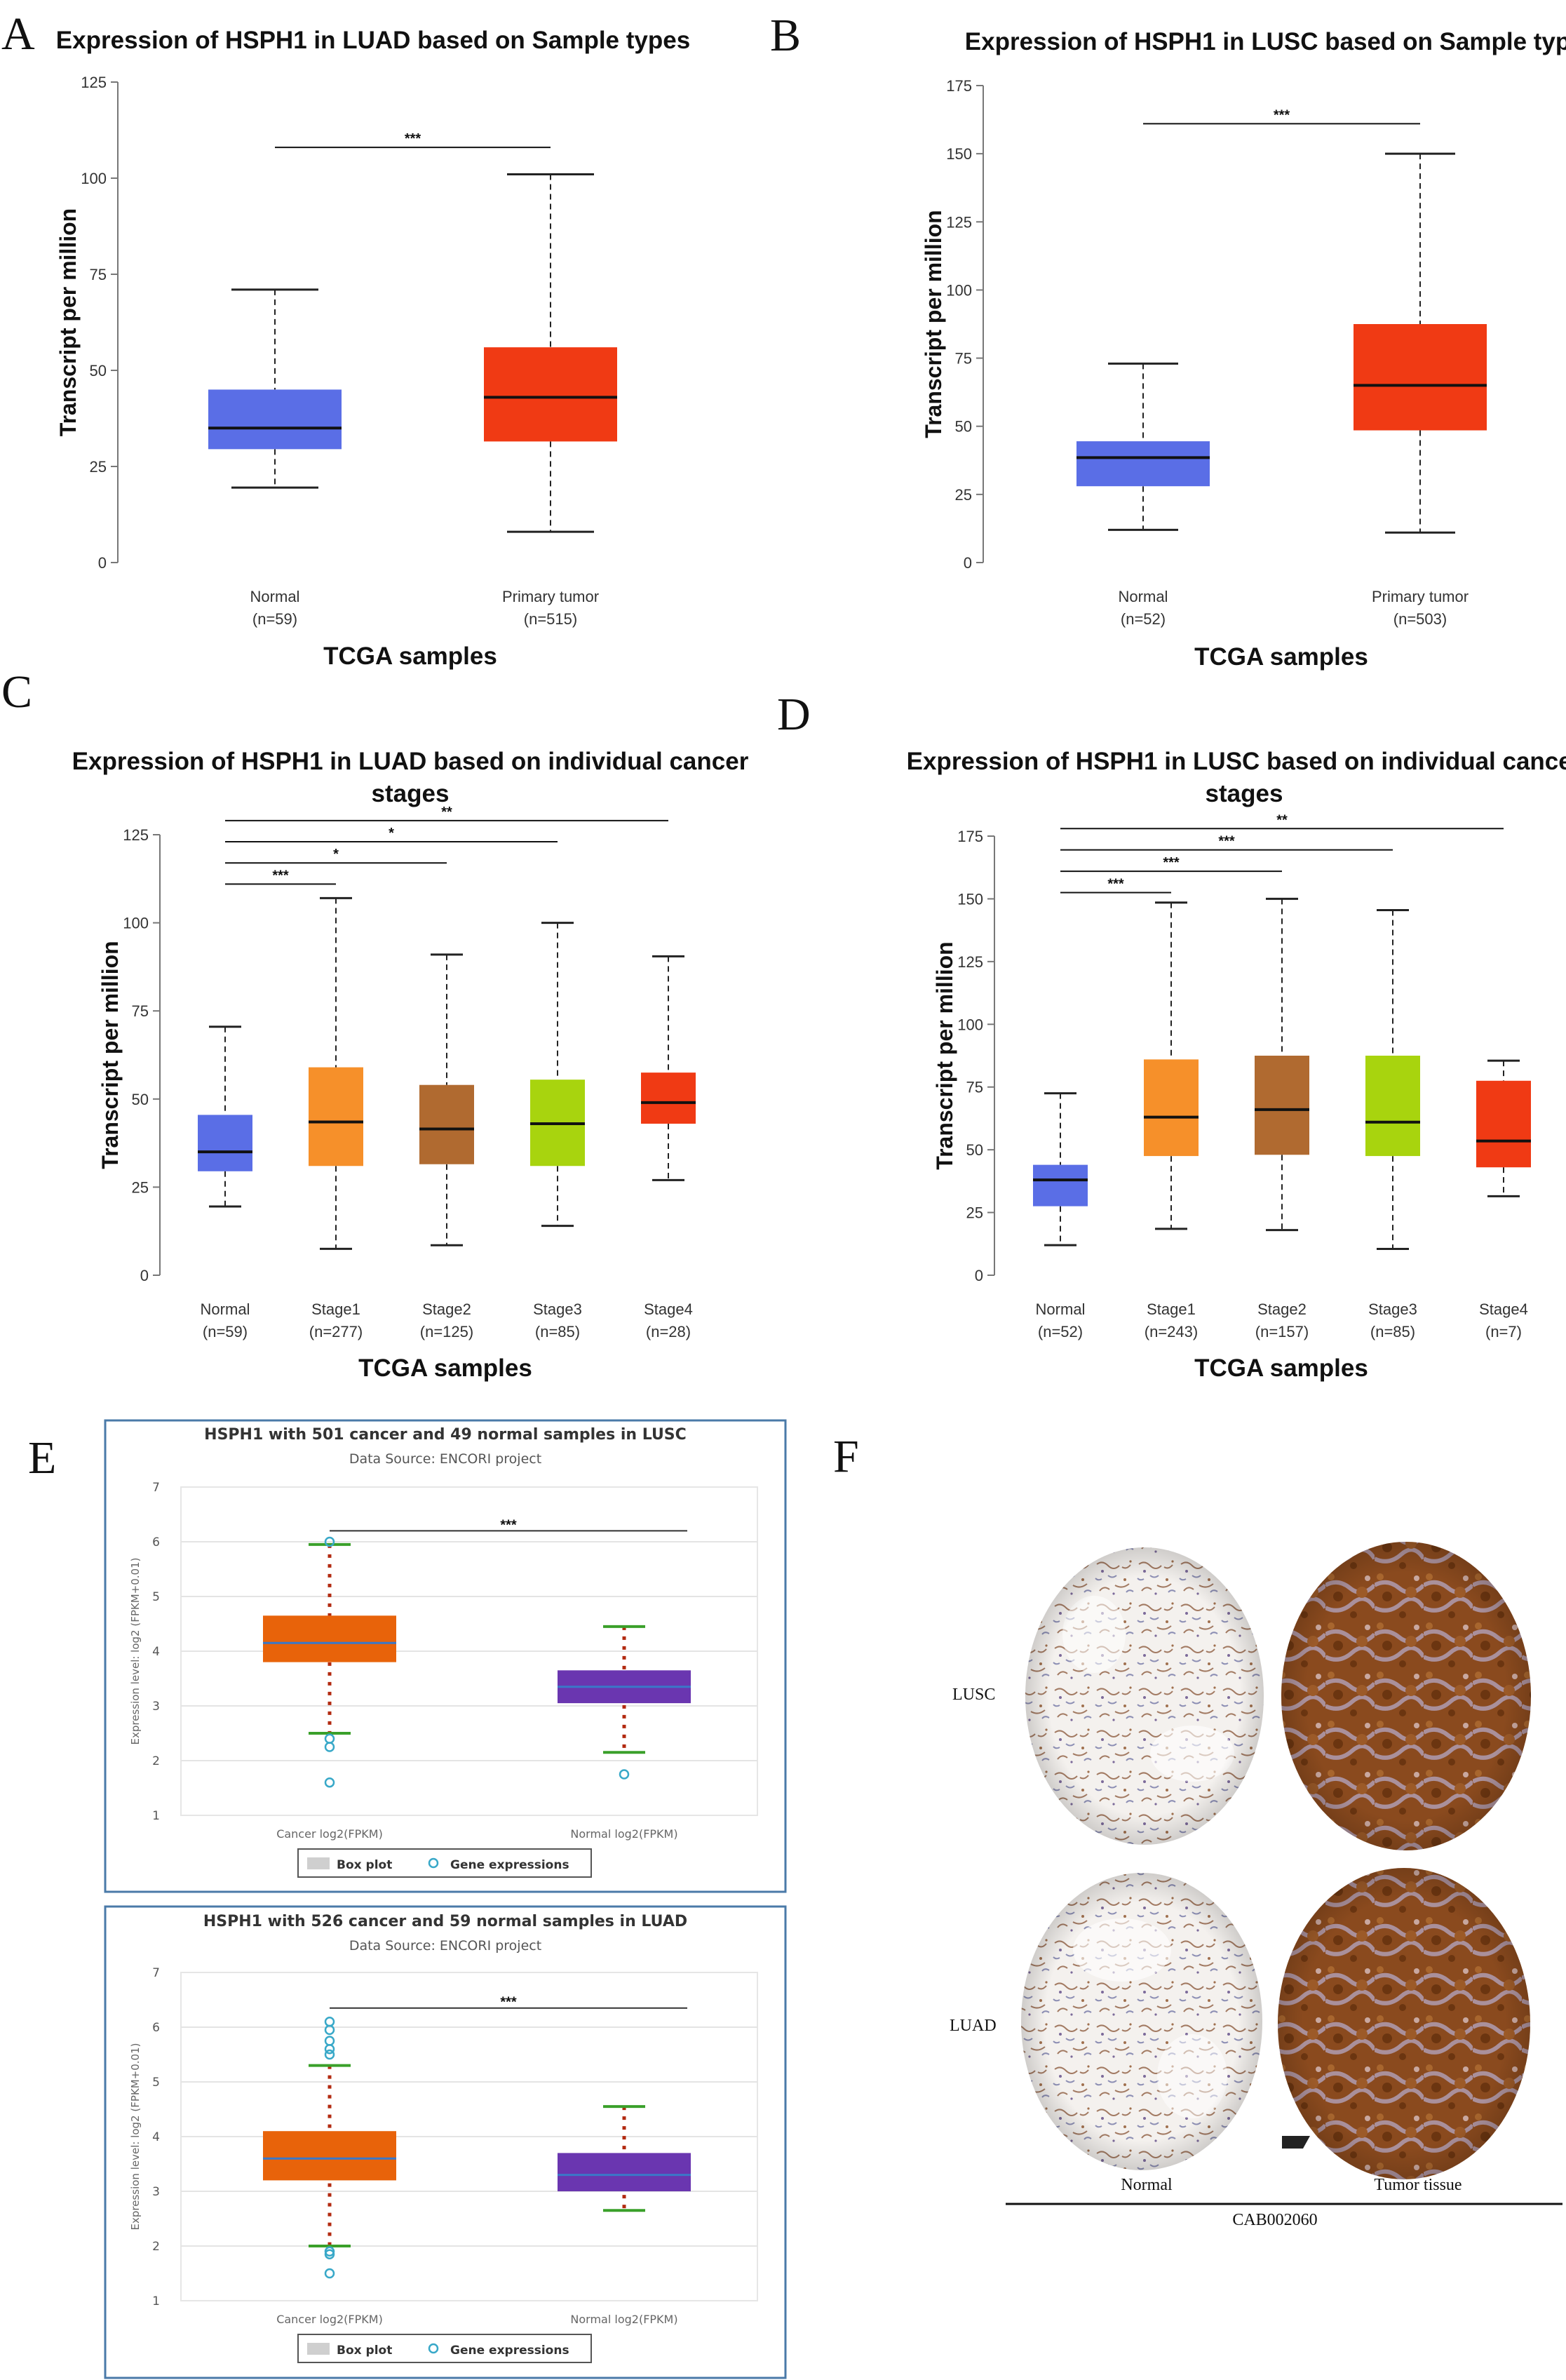 This screenshot has width=1566, height=2380. Describe the element at coordinates (973, 2026) in the screenshot. I see `ihc-row-label-luad: LUAD` at that location.